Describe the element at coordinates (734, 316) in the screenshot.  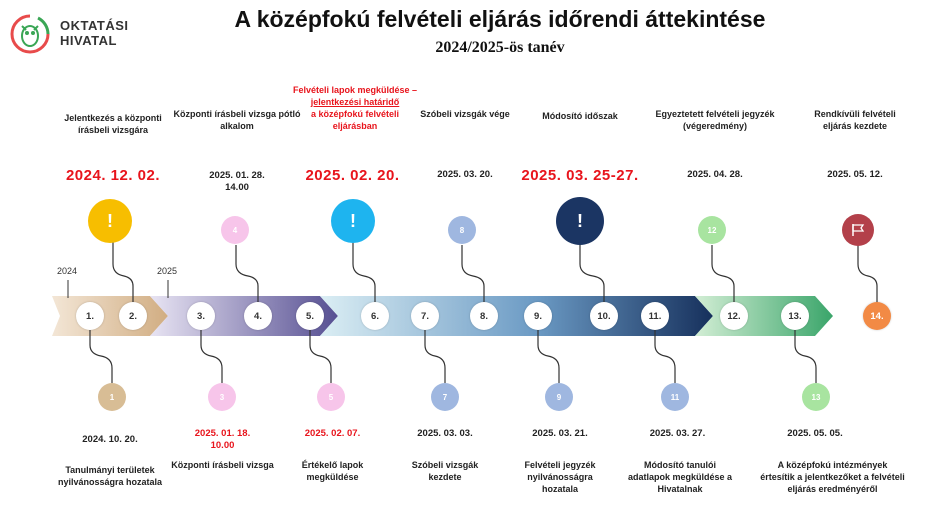
I see `step-12: 12.` at that location.